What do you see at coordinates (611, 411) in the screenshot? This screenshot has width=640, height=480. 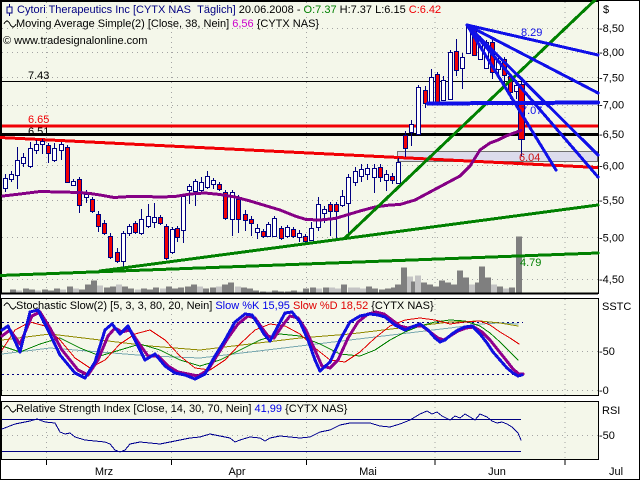 I see `svg-text: RSI` at bounding box center [611, 411].